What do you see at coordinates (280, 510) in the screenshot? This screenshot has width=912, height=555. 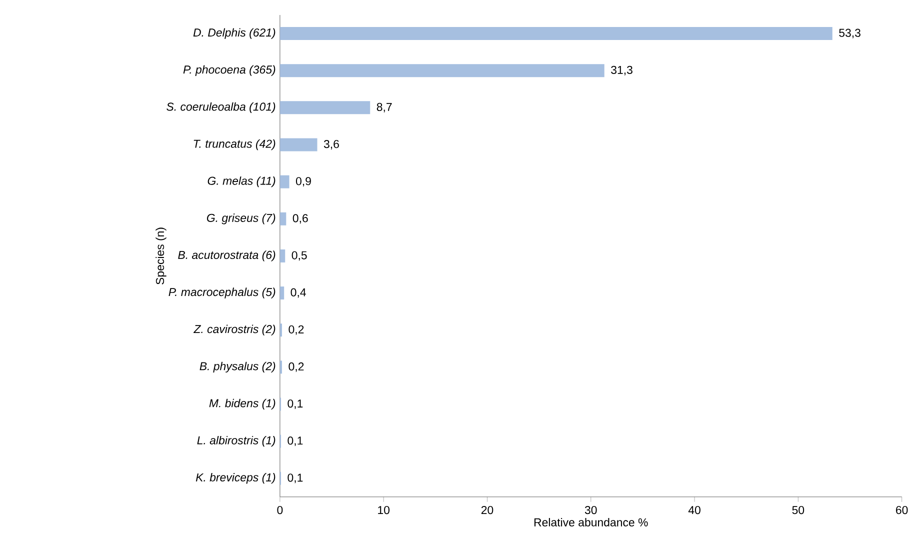 I see `x-tick-label: 0` at bounding box center [280, 510].